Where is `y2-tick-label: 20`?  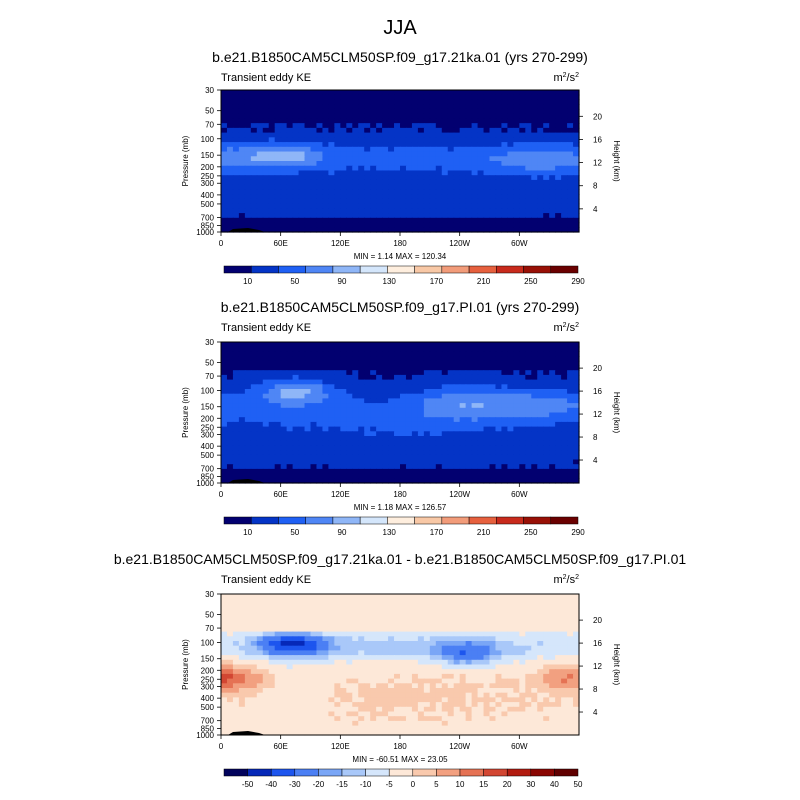 y2-tick-label: 20 is located at coordinates (597, 116).